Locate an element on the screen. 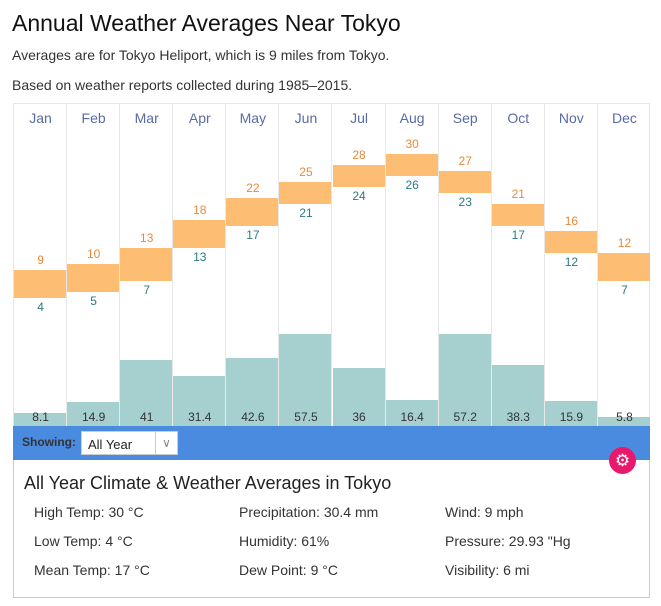 The height and width of the screenshot is (606, 661). low-temp-label: 5 is located at coordinates (93, 301).